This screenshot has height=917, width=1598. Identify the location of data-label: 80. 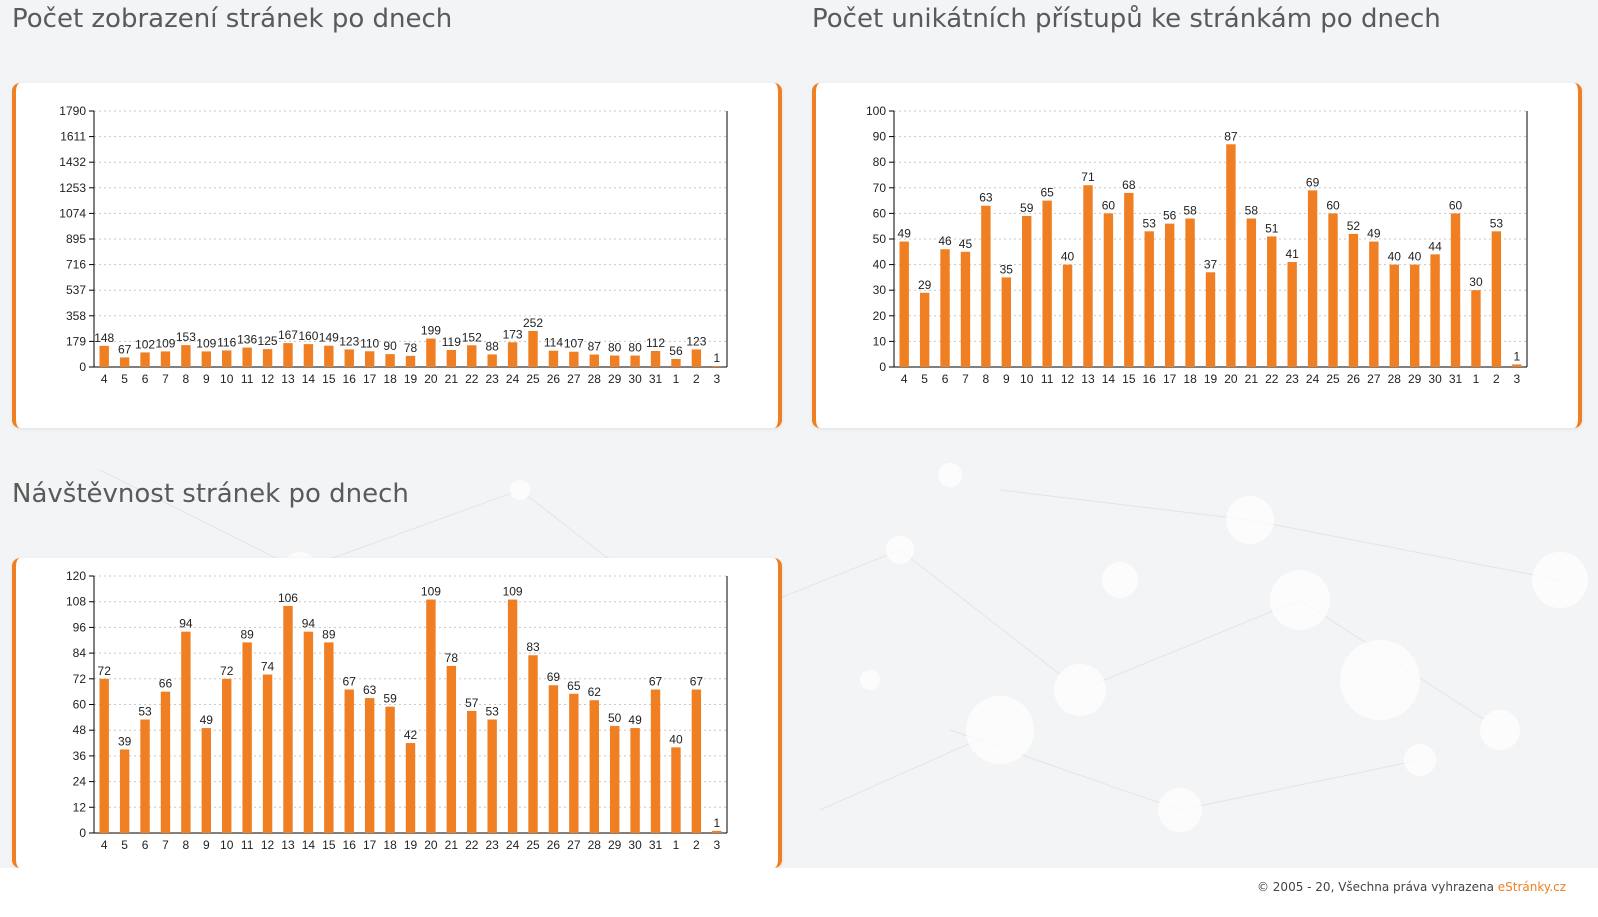
(635, 348).